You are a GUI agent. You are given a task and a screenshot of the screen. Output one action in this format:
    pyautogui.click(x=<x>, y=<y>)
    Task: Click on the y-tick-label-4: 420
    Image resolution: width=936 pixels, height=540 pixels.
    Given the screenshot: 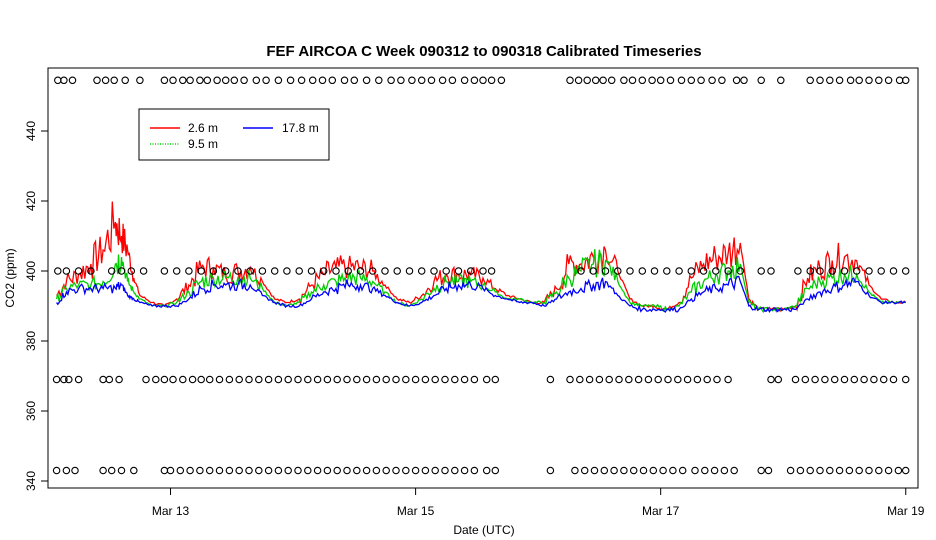 What is the action you would take?
    pyautogui.click(x=31, y=201)
    